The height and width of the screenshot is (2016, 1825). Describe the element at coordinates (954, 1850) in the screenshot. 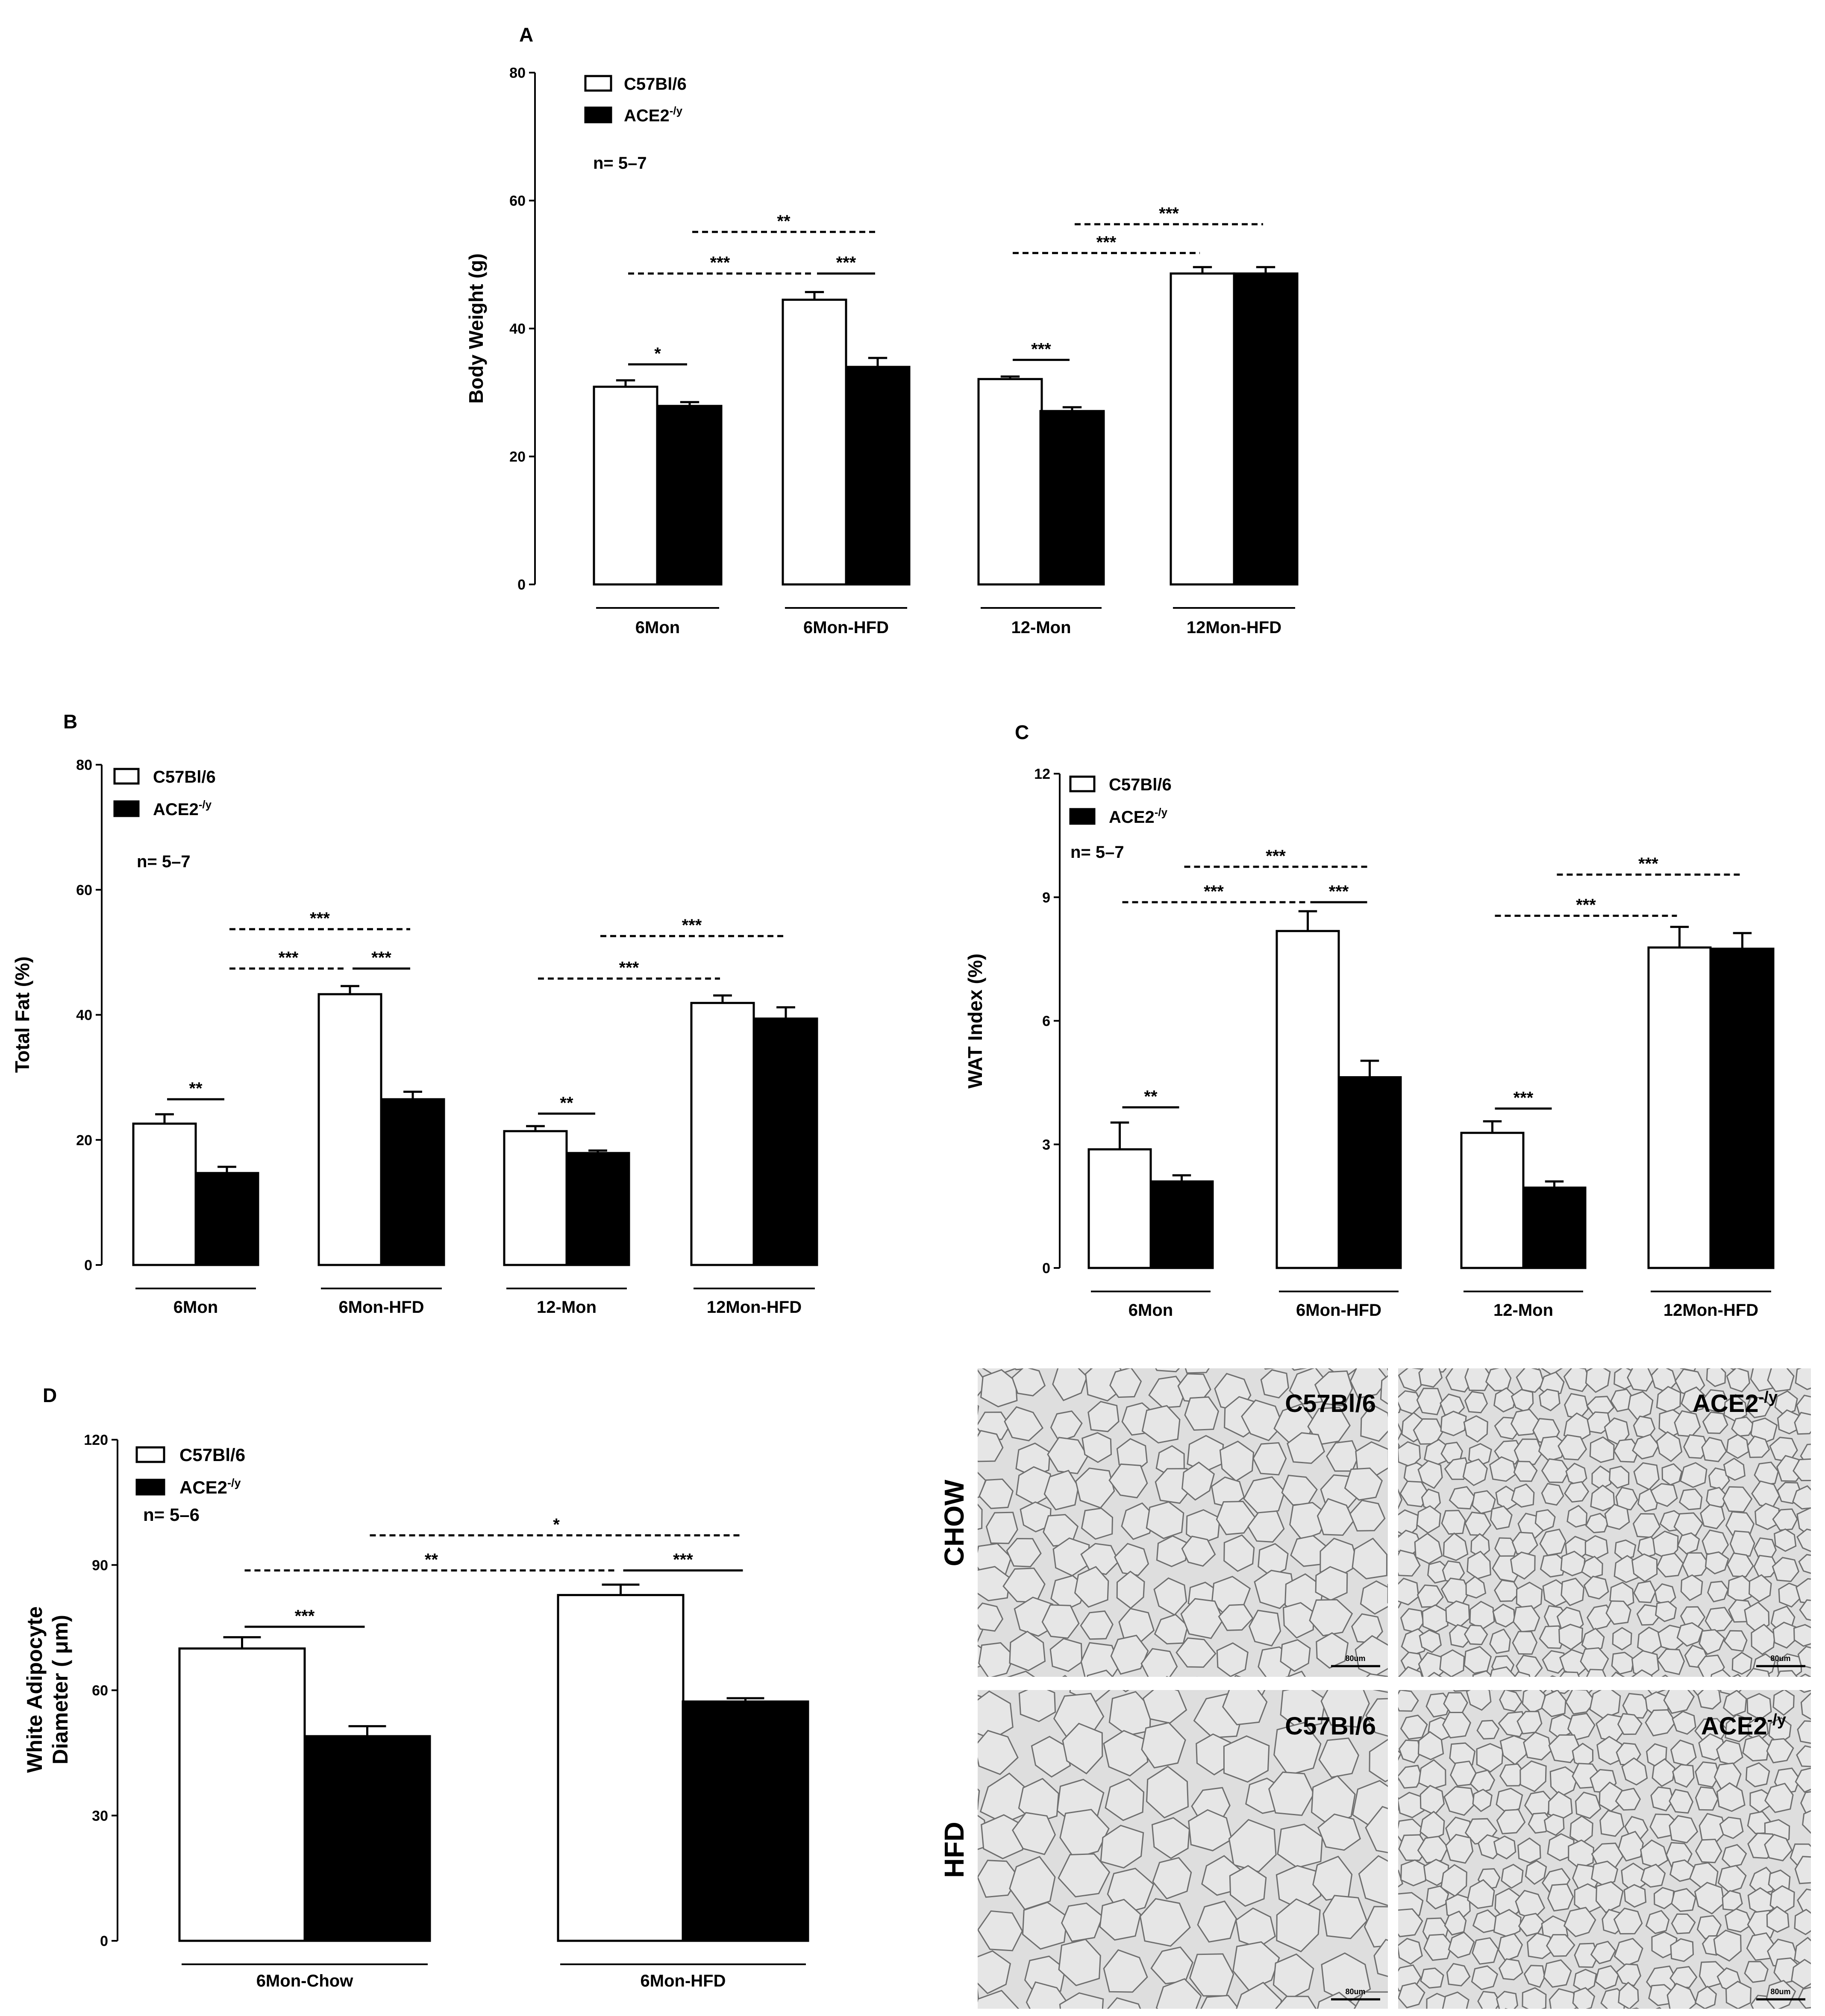

I see `row-label-hfd: HFD` at that location.